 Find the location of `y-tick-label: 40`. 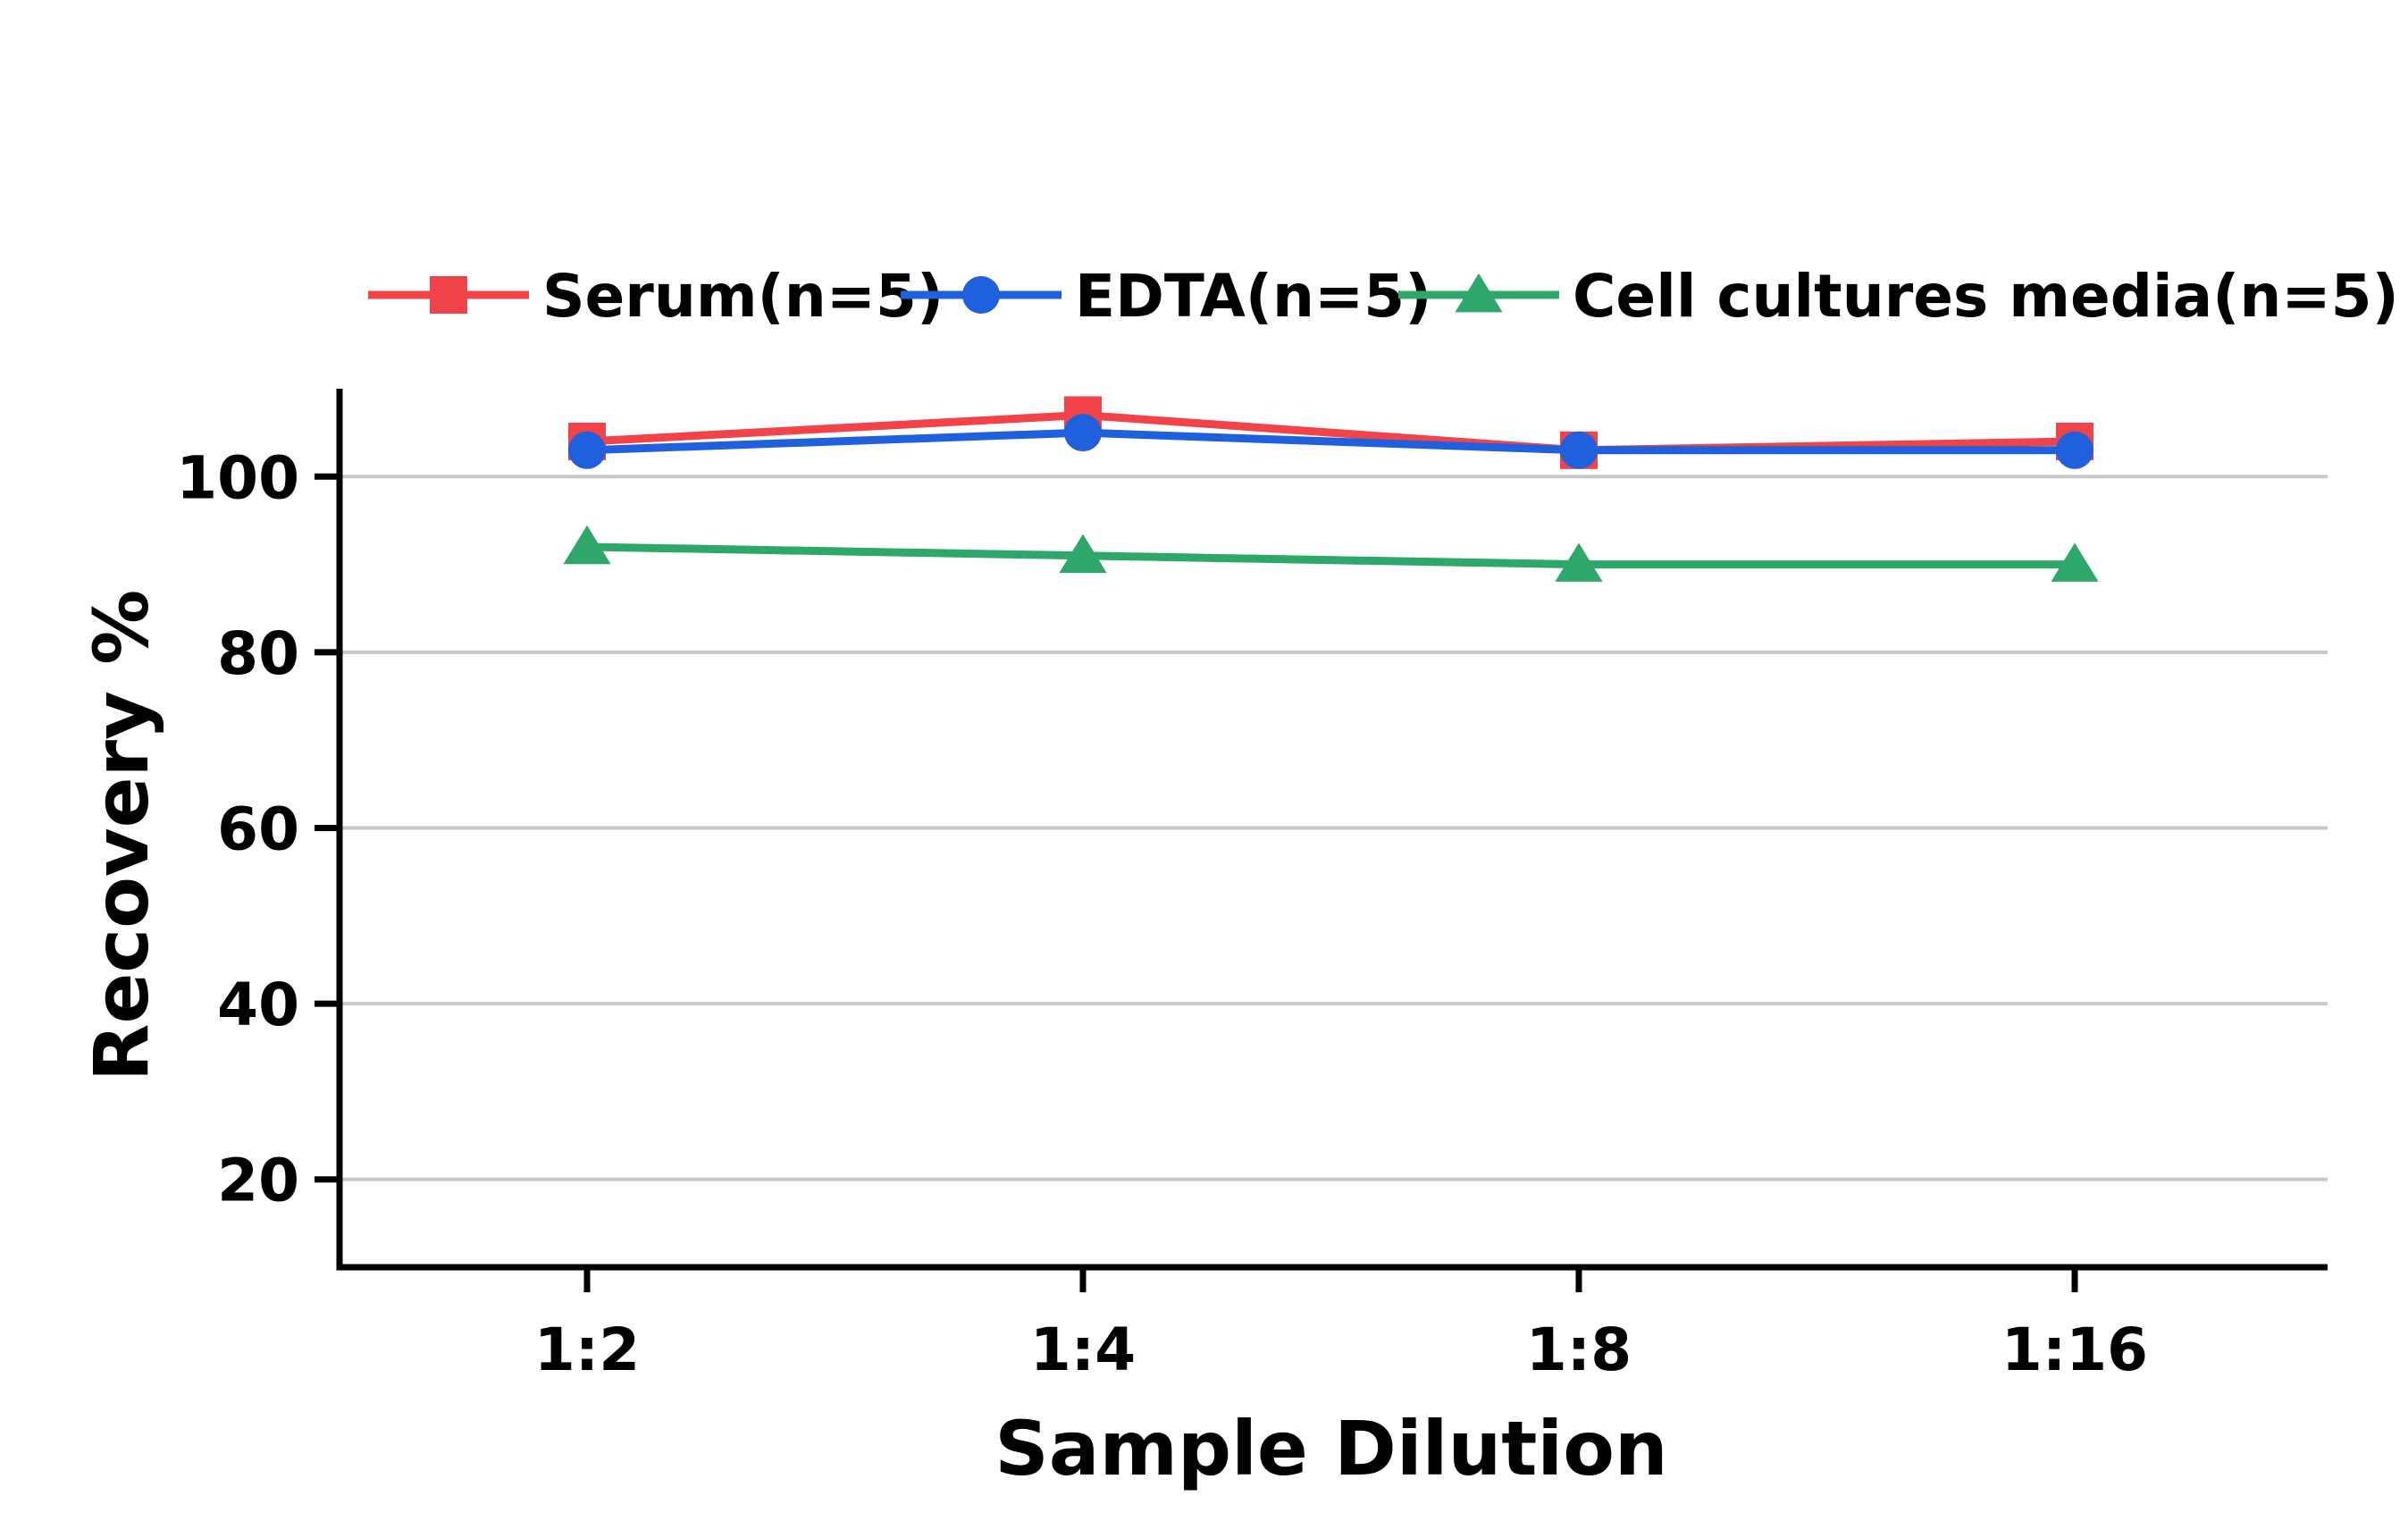

y-tick-label: 40 is located at coordinates (258, 1005).